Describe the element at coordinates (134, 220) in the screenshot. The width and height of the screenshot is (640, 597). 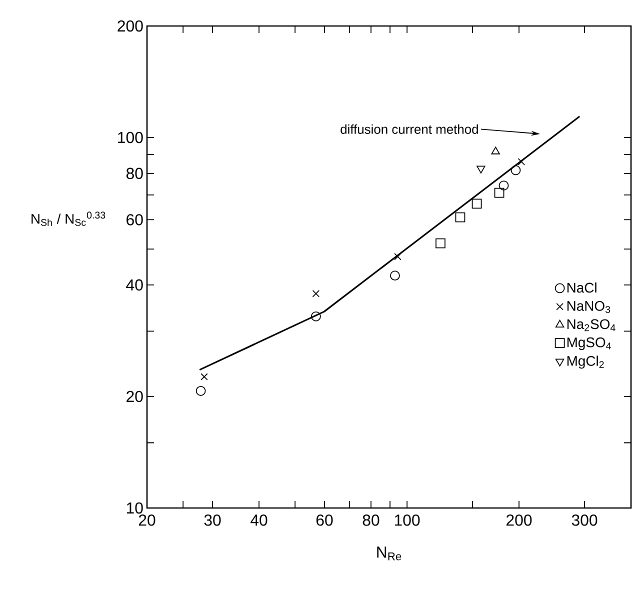
I see `y-tick-label: 60` at that location.